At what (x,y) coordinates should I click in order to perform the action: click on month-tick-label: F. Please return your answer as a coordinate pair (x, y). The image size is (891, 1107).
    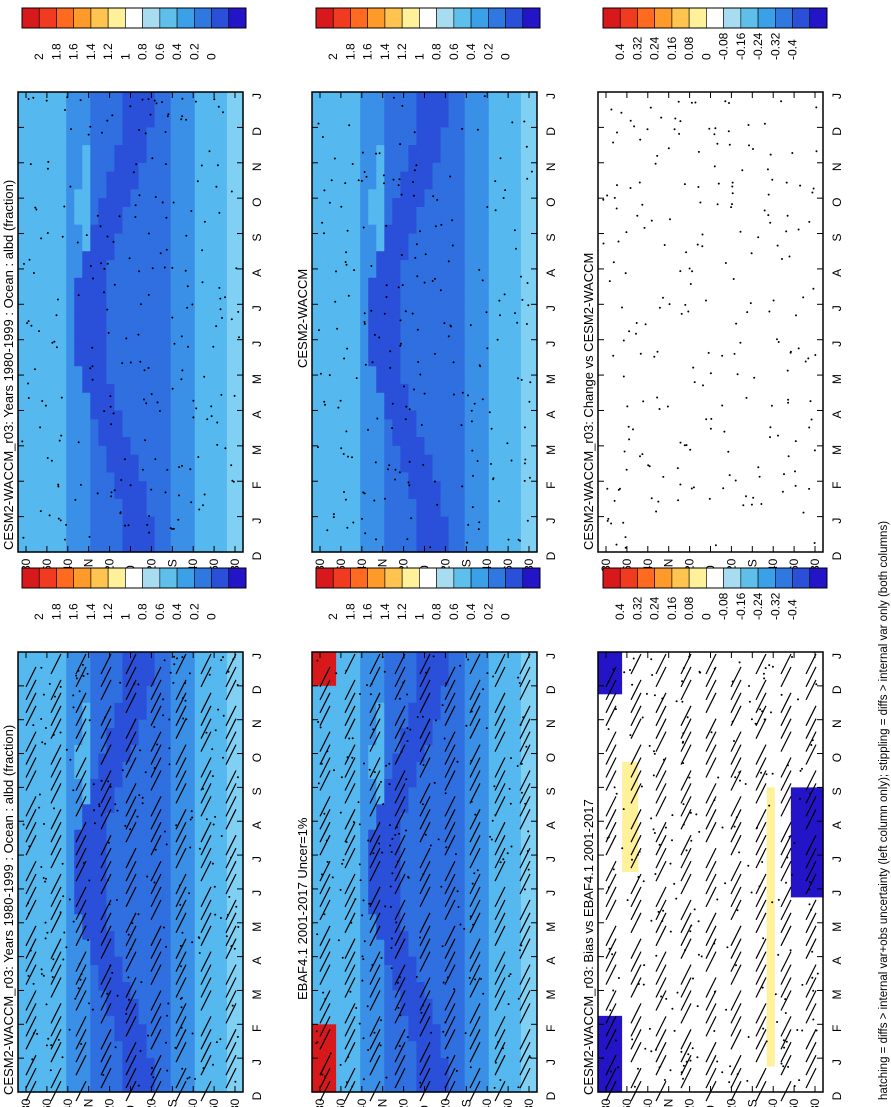
    Looking at the image, I should click on (551, 485).